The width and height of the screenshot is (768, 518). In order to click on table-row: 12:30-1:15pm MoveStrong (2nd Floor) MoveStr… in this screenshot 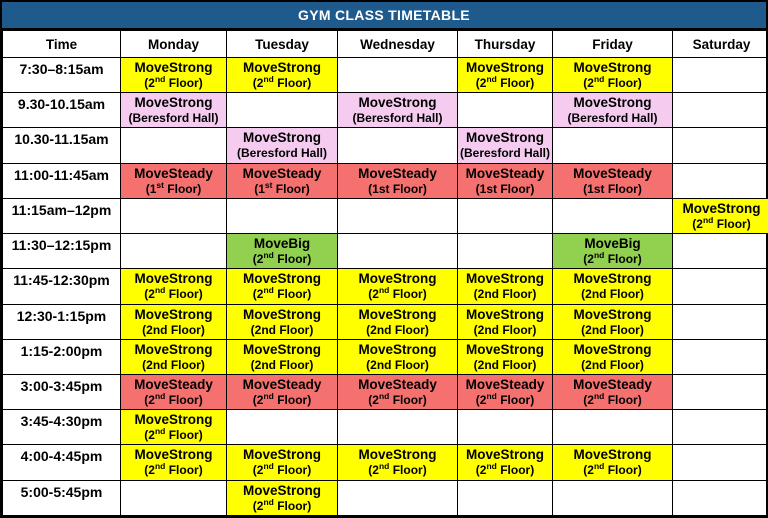, I will do `click(385, 321)`.